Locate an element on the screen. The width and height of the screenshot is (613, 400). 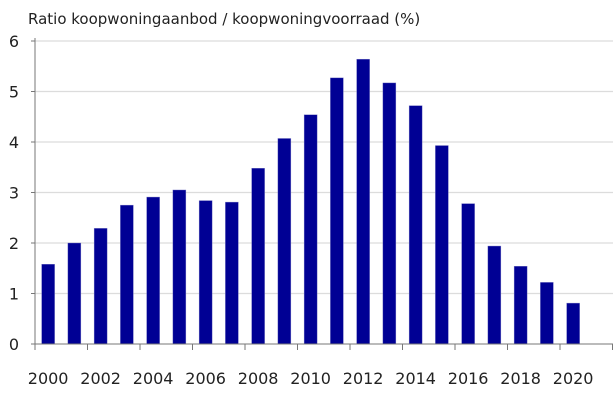
bar-2003 is located at coordinates (127, 274).